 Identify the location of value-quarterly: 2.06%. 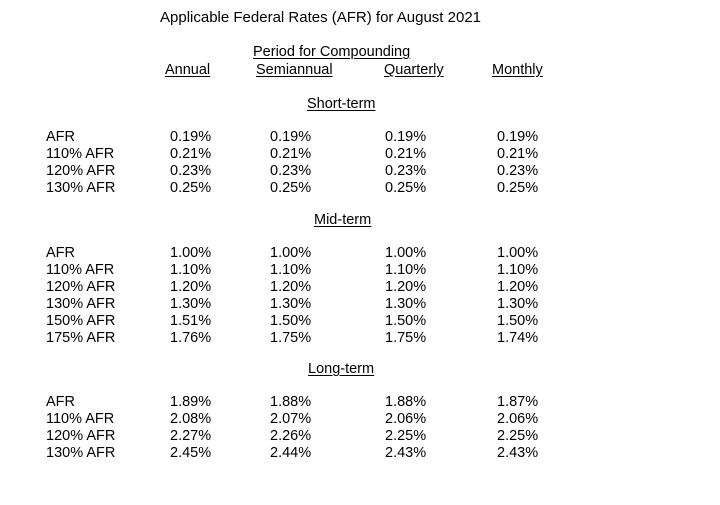
(406, 419).